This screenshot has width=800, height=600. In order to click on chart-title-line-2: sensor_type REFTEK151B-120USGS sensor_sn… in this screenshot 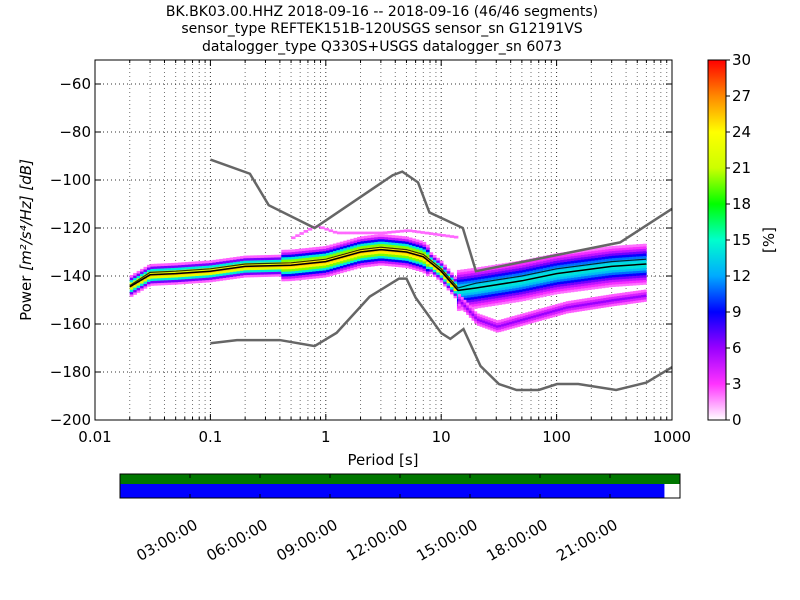, I will do `click(381, 29)`.